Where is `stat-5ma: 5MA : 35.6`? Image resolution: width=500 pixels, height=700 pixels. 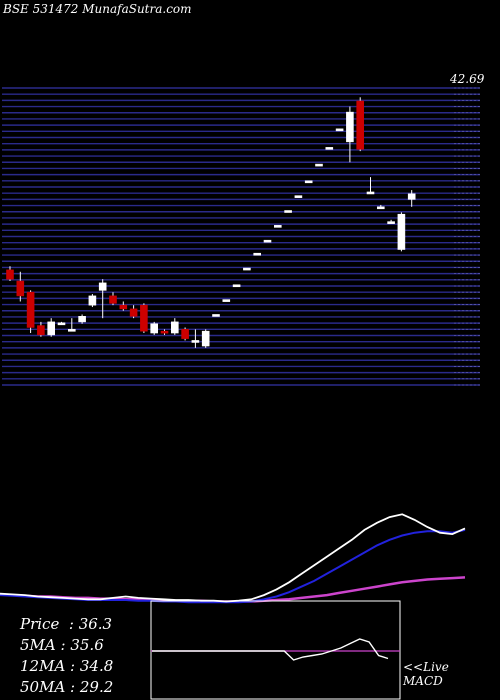
stat-5ma: 5MA : 35.6 is located at coordinates (62, 645).